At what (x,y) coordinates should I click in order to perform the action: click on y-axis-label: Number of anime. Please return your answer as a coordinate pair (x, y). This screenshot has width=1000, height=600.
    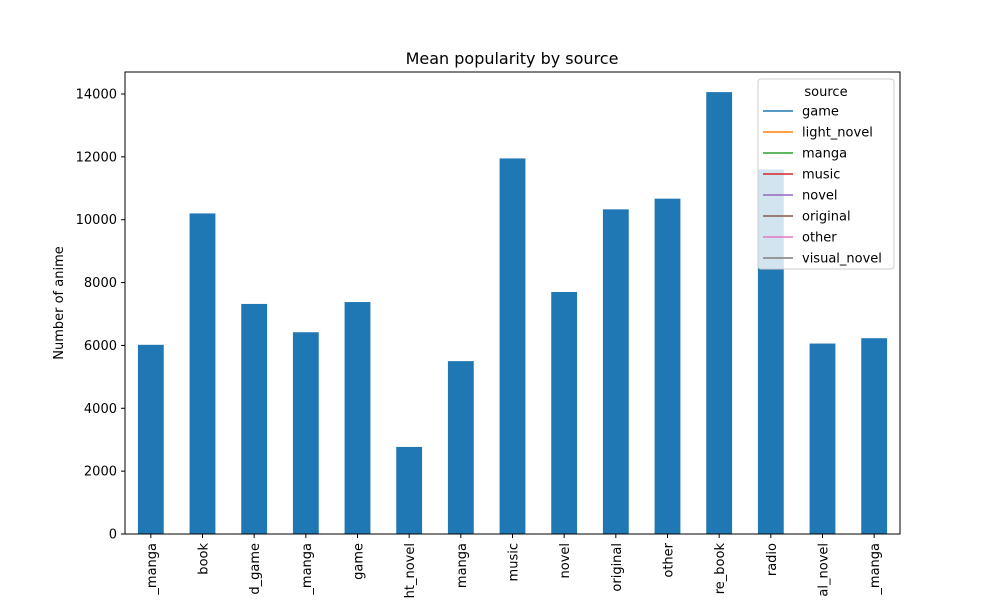
    Looking at the image, I should click on (59, 303).